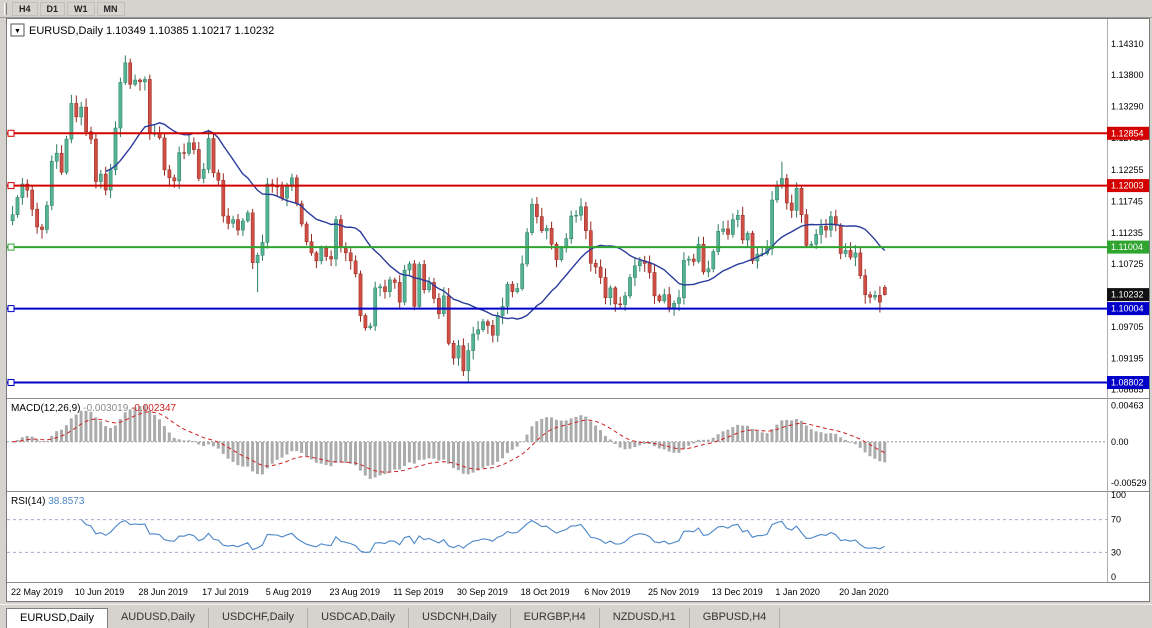 The image size is (1152, 628). What do you see at coordinates (1118, 495) in the screenshot?
I see `rsi-axis-label: 100` at bounding box center [1118, 495].